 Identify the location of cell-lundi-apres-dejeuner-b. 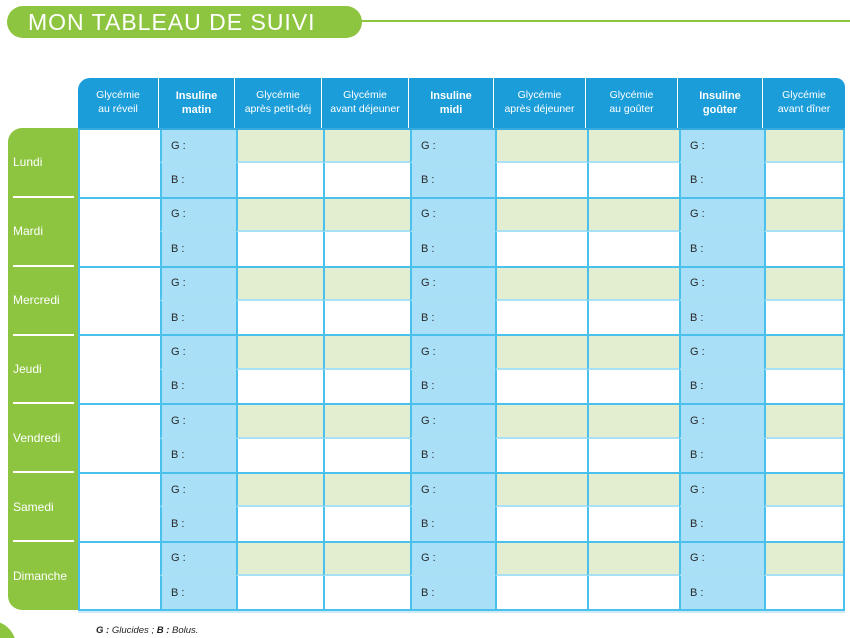
(541, 180).